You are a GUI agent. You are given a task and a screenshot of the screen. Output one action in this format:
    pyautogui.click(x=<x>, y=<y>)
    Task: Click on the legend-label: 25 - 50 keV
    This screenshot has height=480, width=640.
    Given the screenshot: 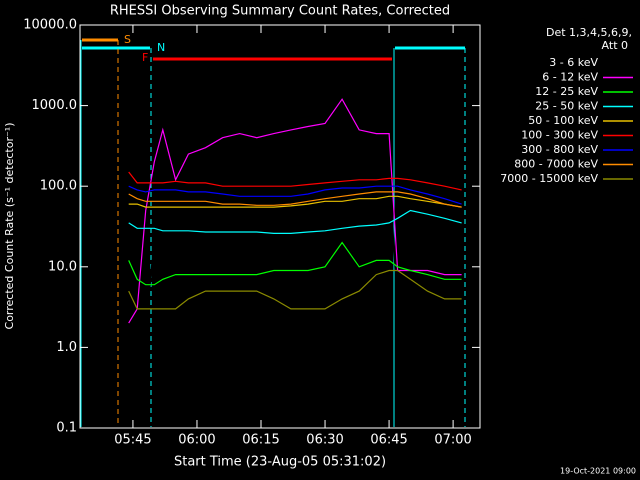 What is the action you would take?
    pyautogui.click(x=566, y=106)
    